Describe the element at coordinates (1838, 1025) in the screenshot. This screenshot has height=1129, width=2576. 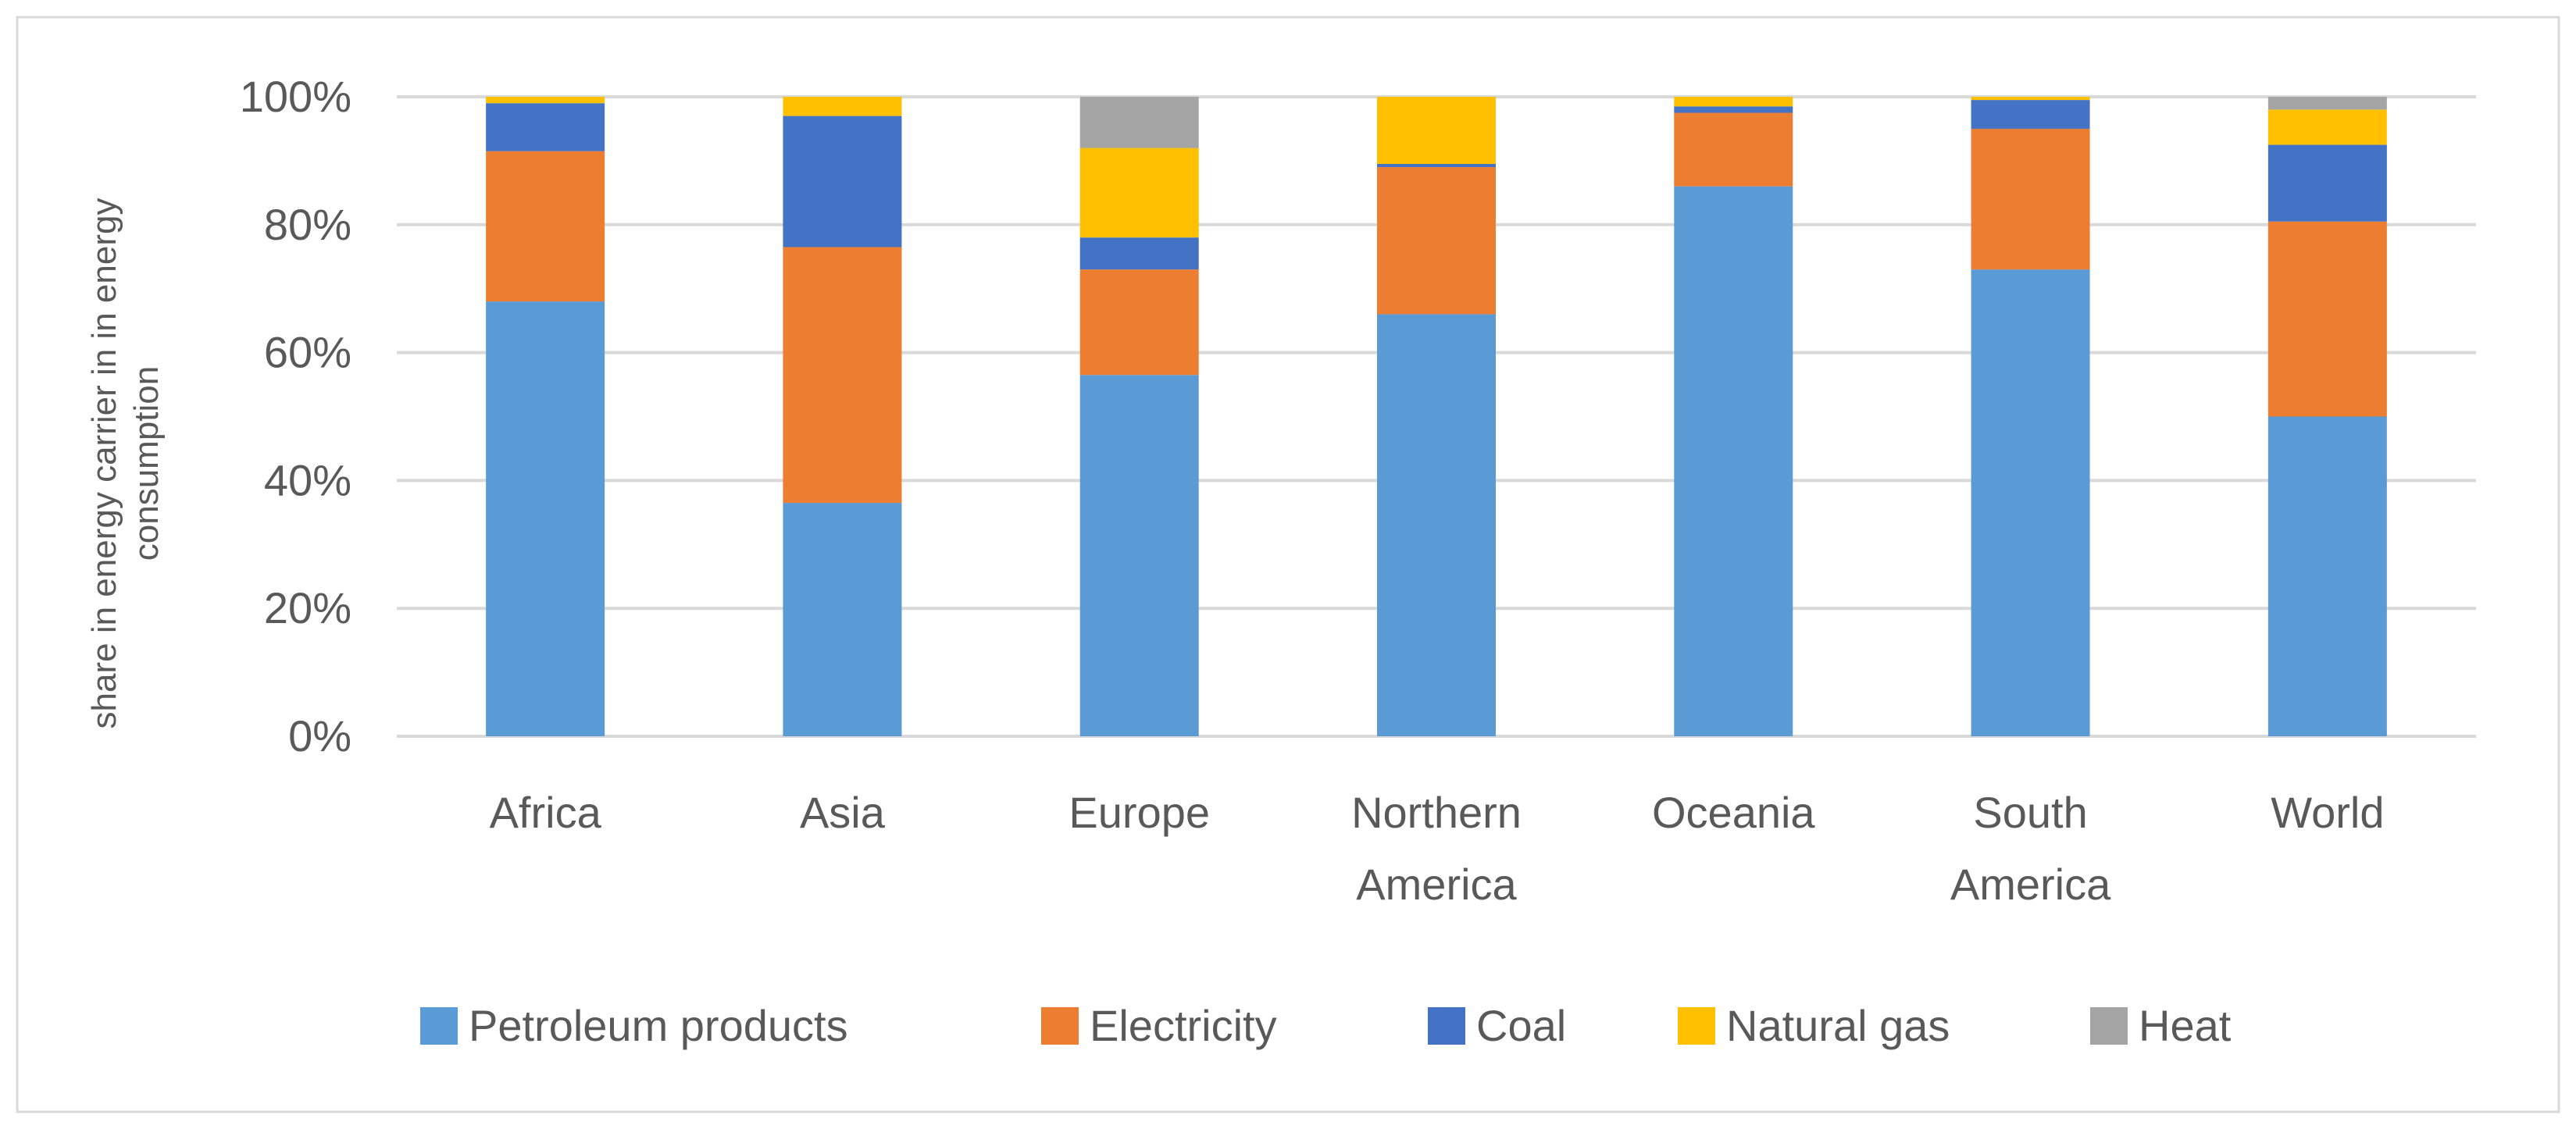
I see `legend-label: Natural gas` at that location.